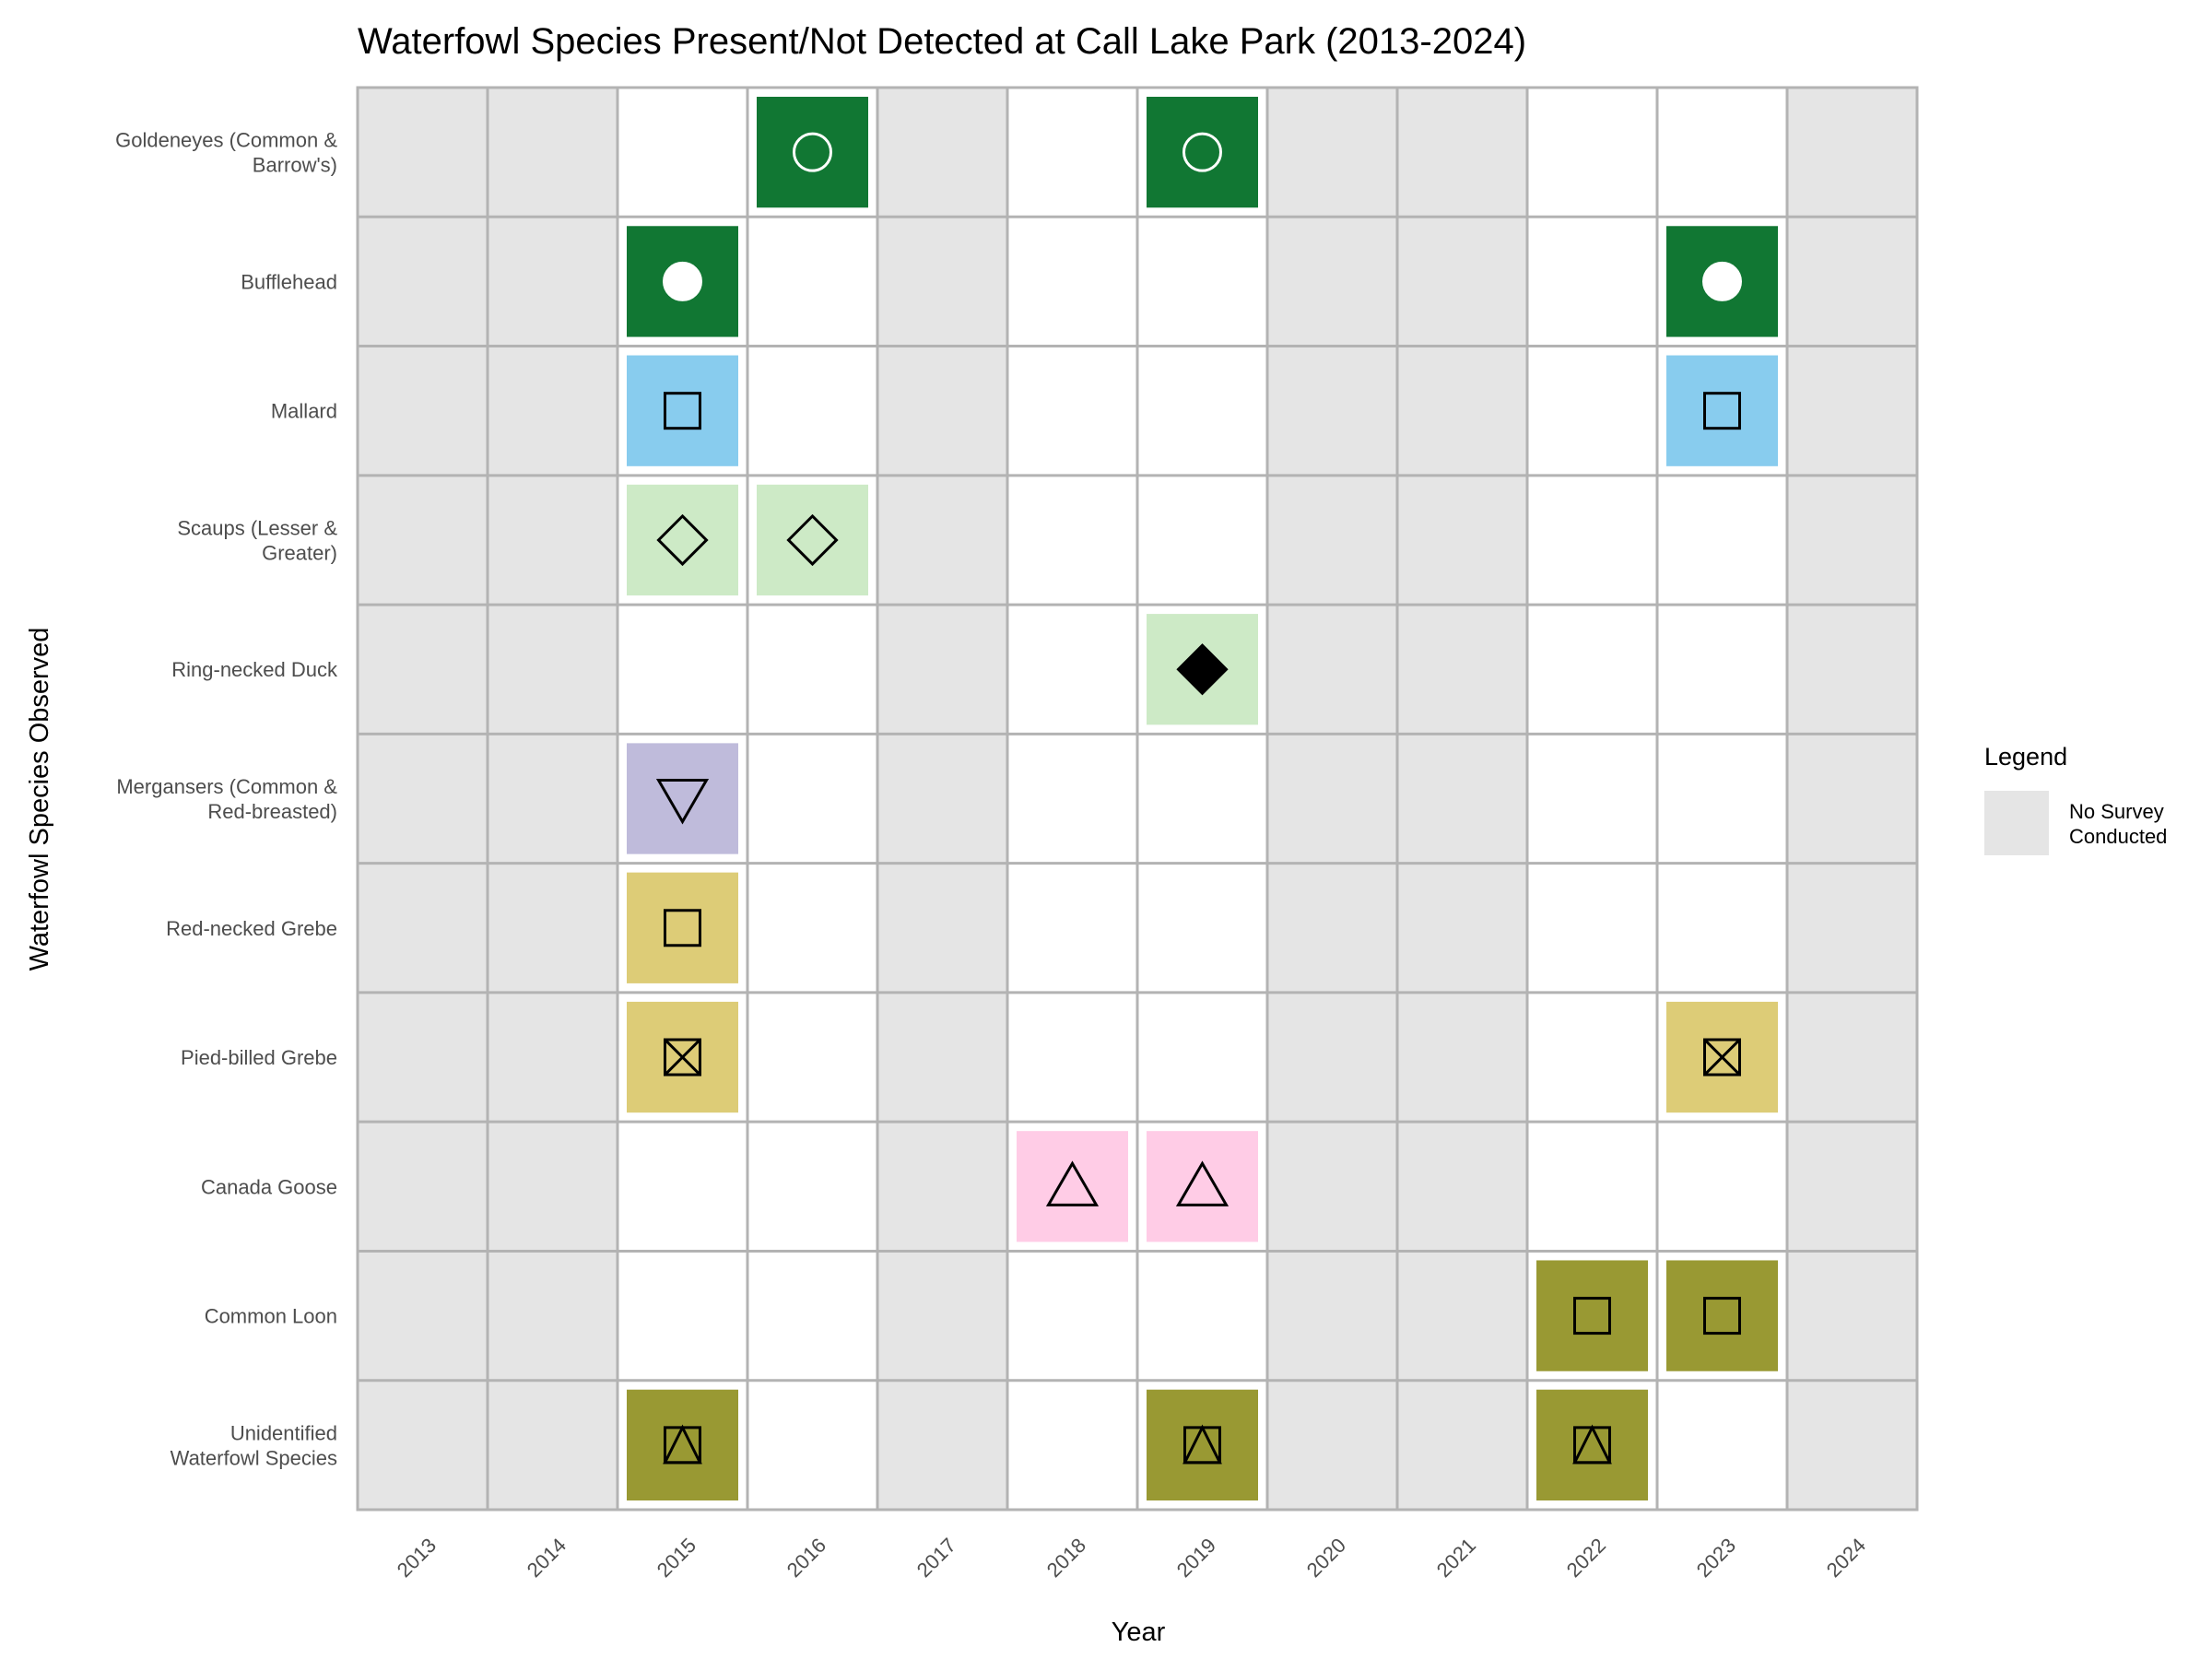 The width and height of the screenshot is (2212, 1659). Describe the element at coordinates (2116, 811) in the screenshot. I see `legend-label-line: No Survey` at that location.